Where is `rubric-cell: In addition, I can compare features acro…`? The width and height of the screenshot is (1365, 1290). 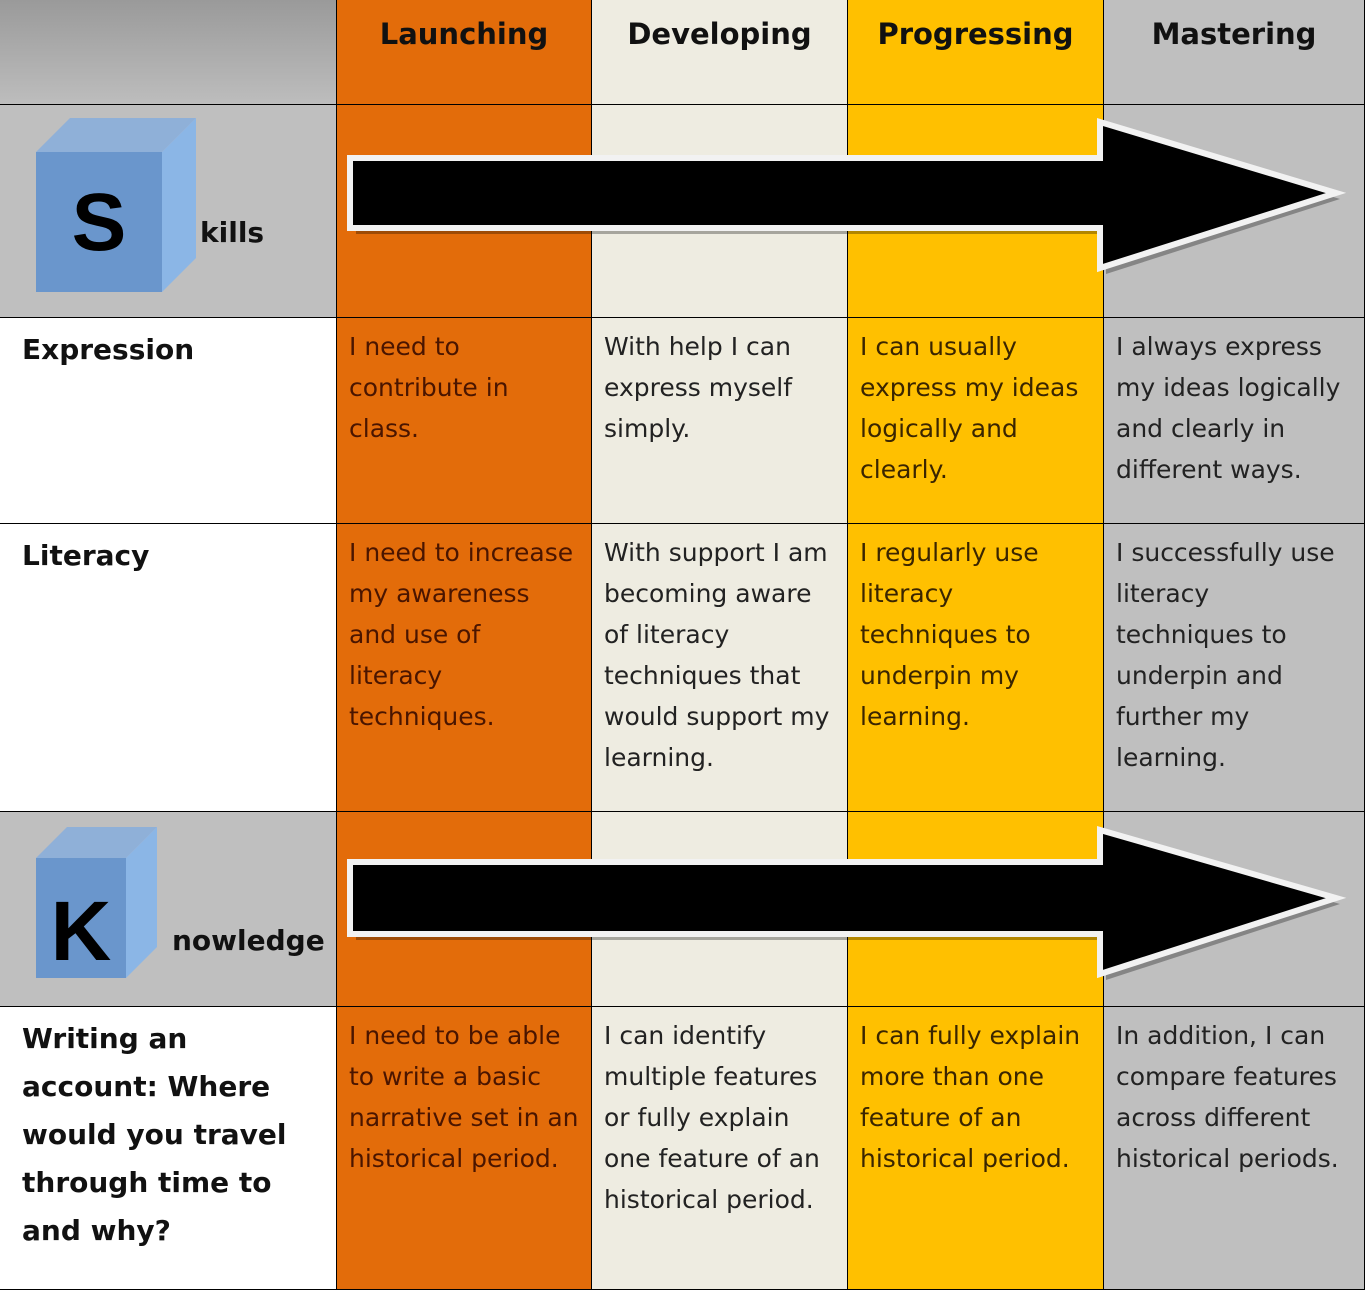
rubric-cell: In addition, I can compare features acro… is located at coordinates (1234, 1148).